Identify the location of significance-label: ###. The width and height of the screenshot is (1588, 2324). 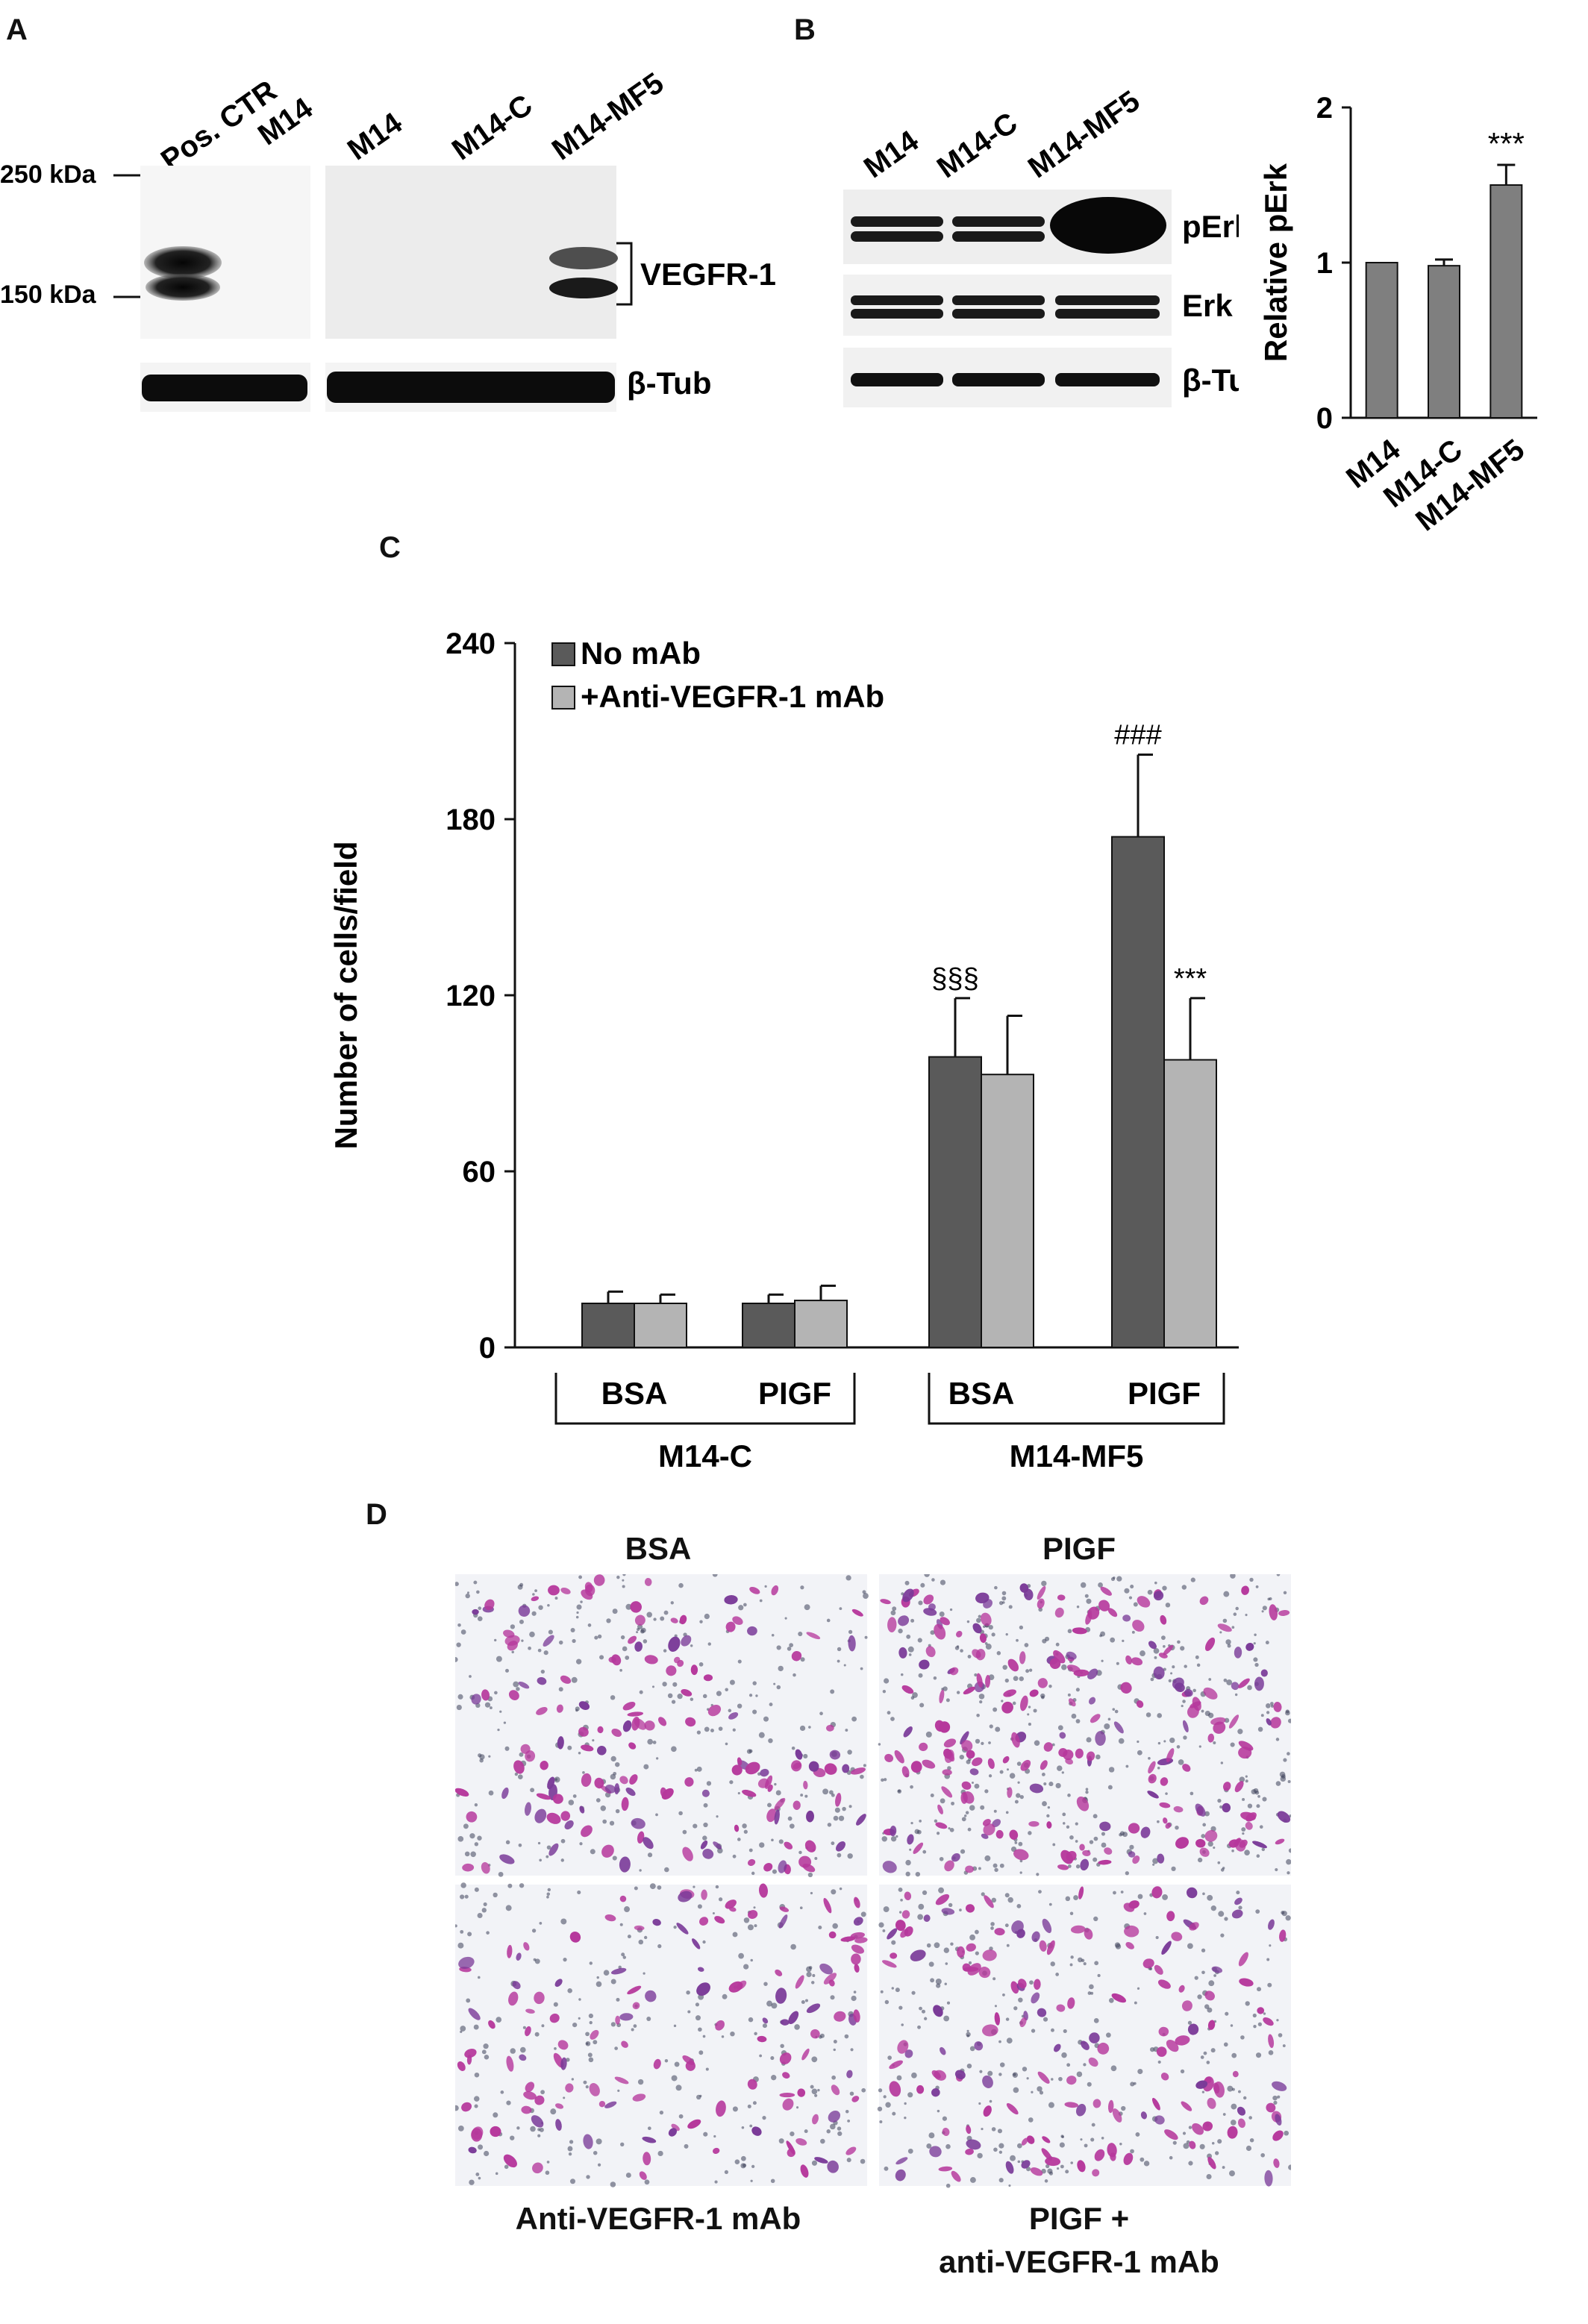
(1137, 735).